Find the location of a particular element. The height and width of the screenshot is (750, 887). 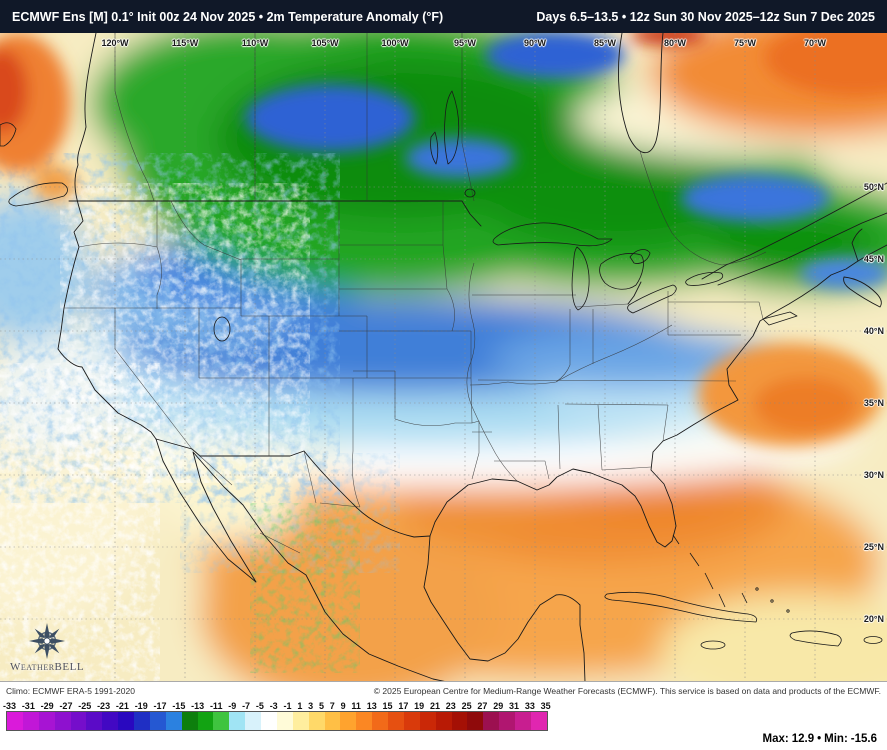

colorbar-tick-label: 17 is located at coordinates (403, 706).